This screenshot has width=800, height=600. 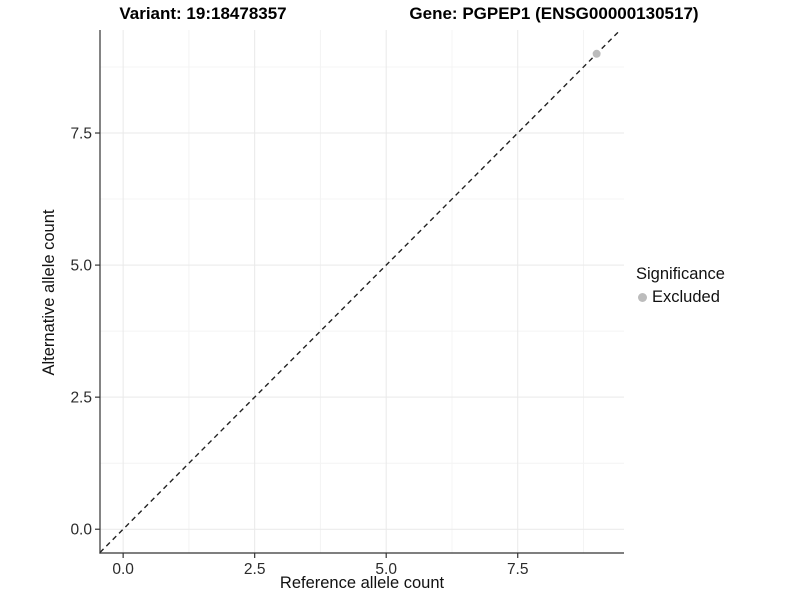 I want to click on variant-title: Variant: 19:18478357, so click(x=203, y=13).